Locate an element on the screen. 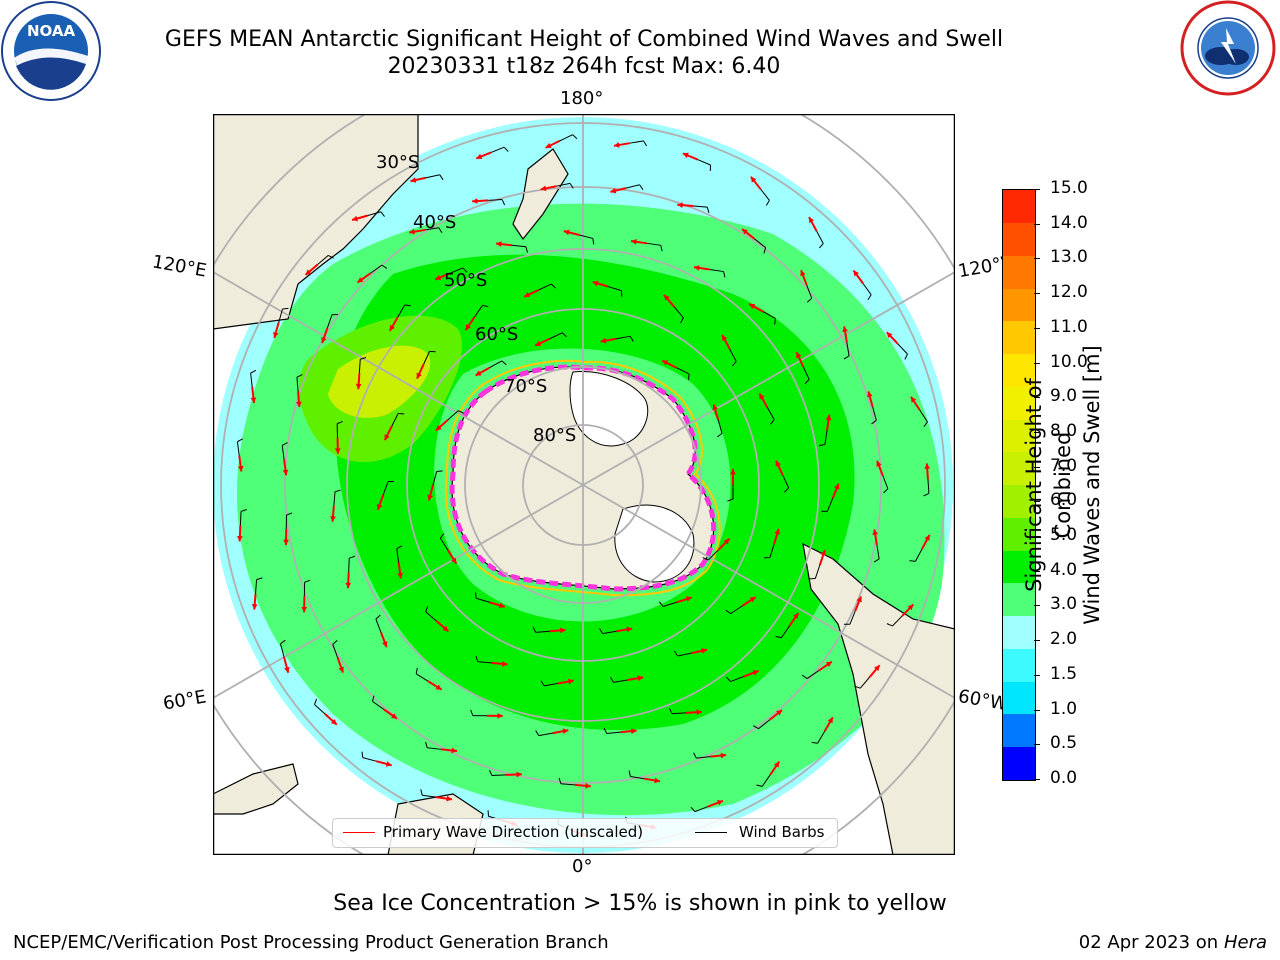 The width and height of the screenshot is (1280, 960). colorbar-tick-label: 12.0 is located at coordinates (1069, 292).